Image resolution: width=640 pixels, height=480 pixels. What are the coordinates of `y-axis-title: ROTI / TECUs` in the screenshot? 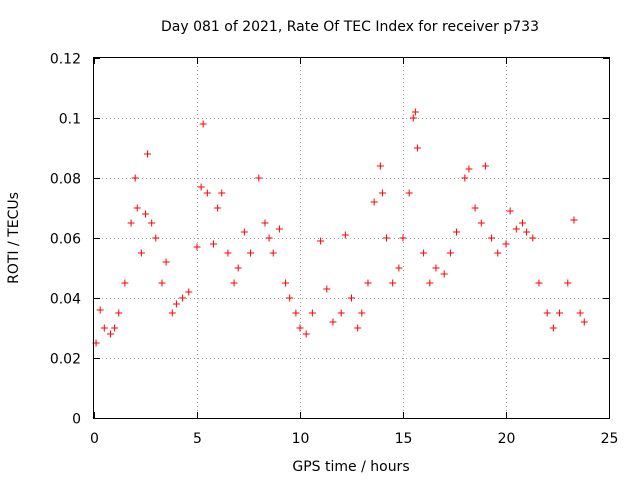 It's located at (14, 238).